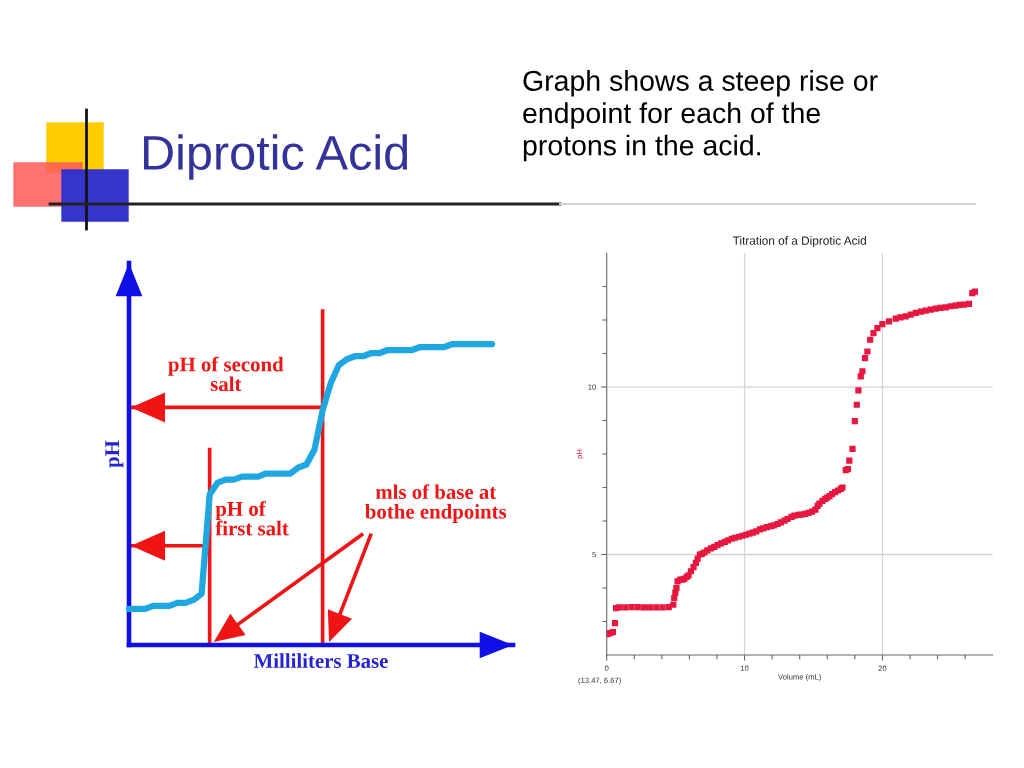 The width and height of the screenshot is (1024, 768). Describe the element at coordinates (275, 157) in the screenshot. I see `chart-title: Diprotic Acid` at that location.